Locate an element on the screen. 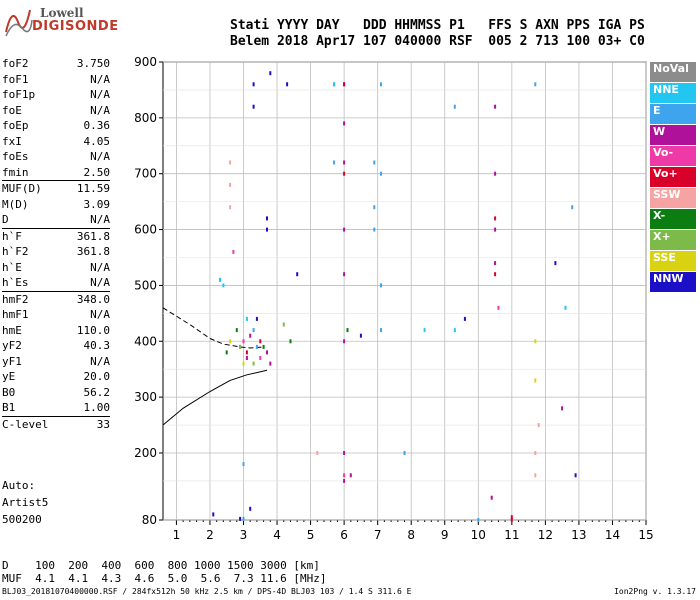 Image resolution: width=700 pixels, height=600 pixels. x-tick-label: 4 is located at coordinates (277, 535).